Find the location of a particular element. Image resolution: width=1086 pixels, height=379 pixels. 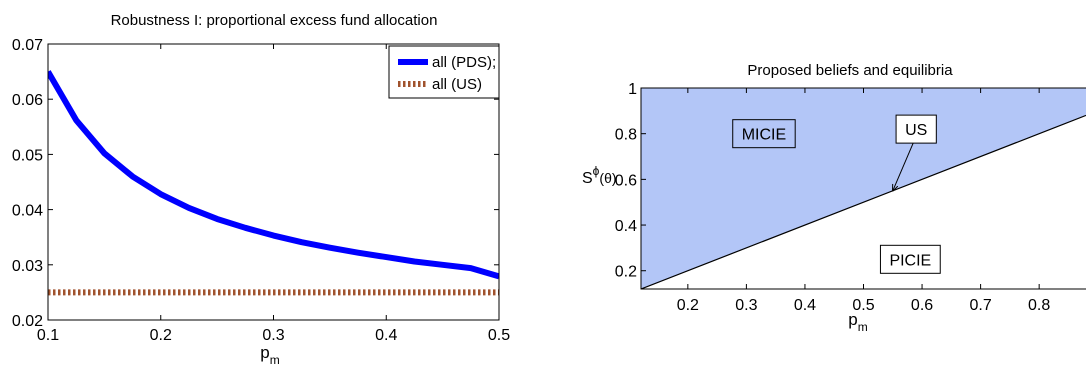

region-label-picie: PICIE is located at coordinates (910, 259).